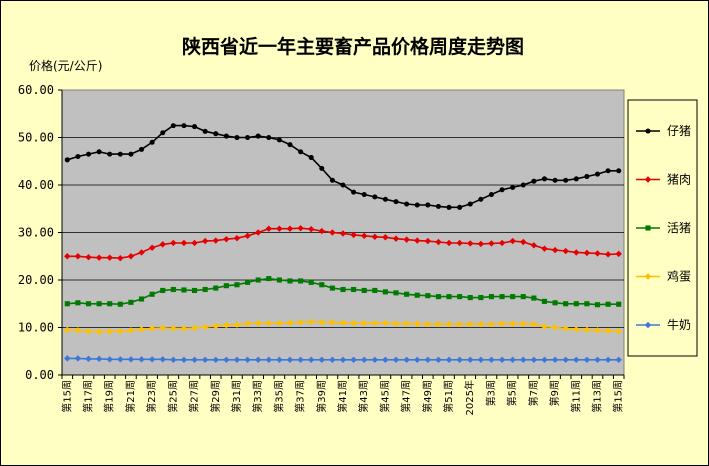  What do you see at coordinates (384, 396) in the screenshot?
I see `x-tick-label: 第45周` at bounding box center [384, 396].